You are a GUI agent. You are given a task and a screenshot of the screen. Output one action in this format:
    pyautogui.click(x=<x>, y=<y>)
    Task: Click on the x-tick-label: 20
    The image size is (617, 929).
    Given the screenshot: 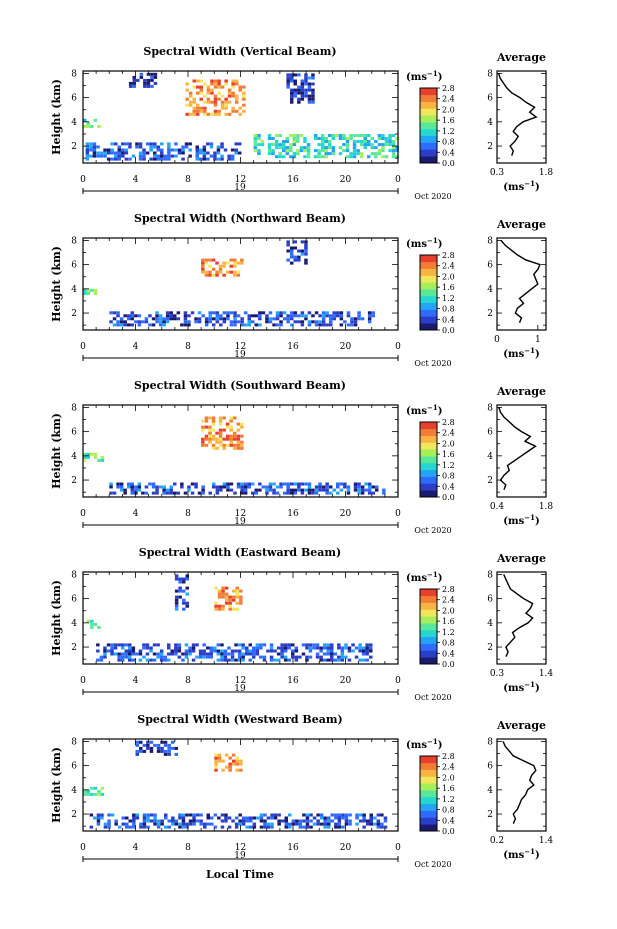 What is the action you would take?
    pyautogui.click(x=346, y=347)
    